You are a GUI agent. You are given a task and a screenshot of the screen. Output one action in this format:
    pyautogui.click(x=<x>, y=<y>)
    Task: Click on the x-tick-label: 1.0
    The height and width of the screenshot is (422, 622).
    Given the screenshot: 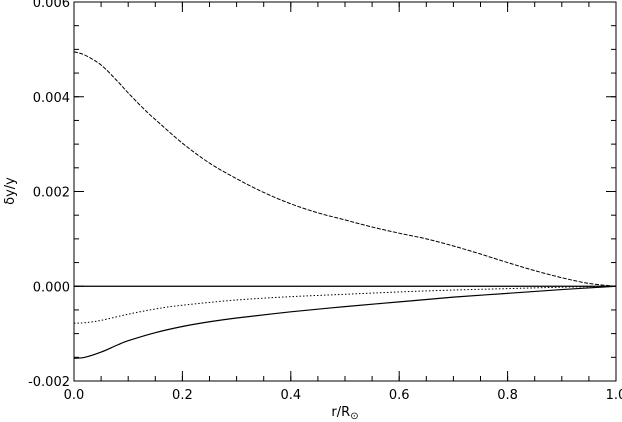 What is the action you would take?
    pyautogui.click(x=614, y=395)
    